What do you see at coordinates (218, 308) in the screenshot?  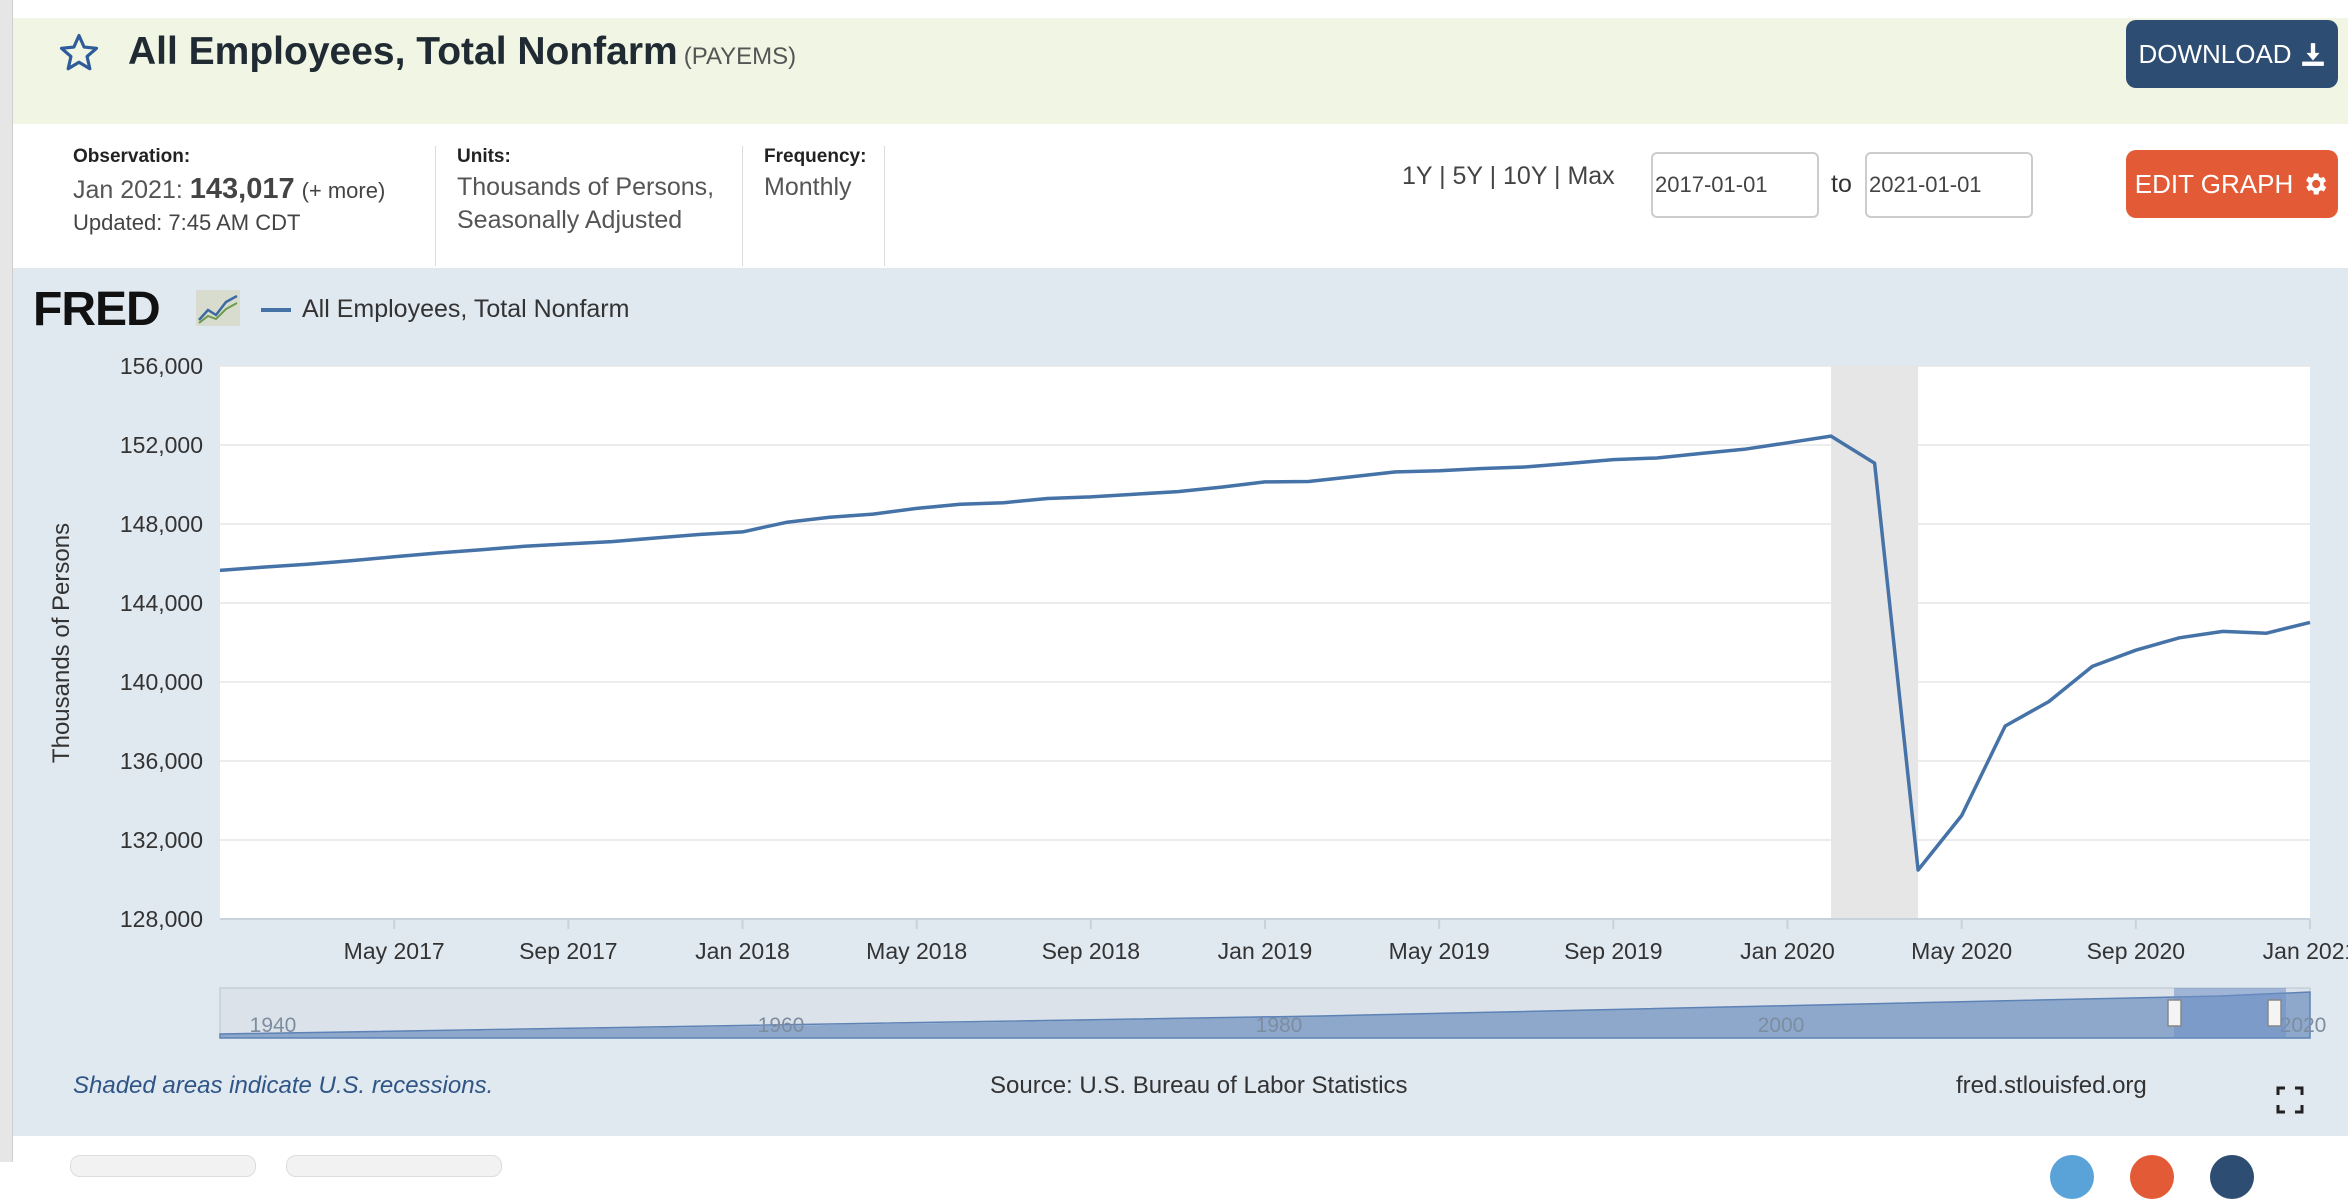 I see `fred-graph-icon` at bounding box center [218, 308].